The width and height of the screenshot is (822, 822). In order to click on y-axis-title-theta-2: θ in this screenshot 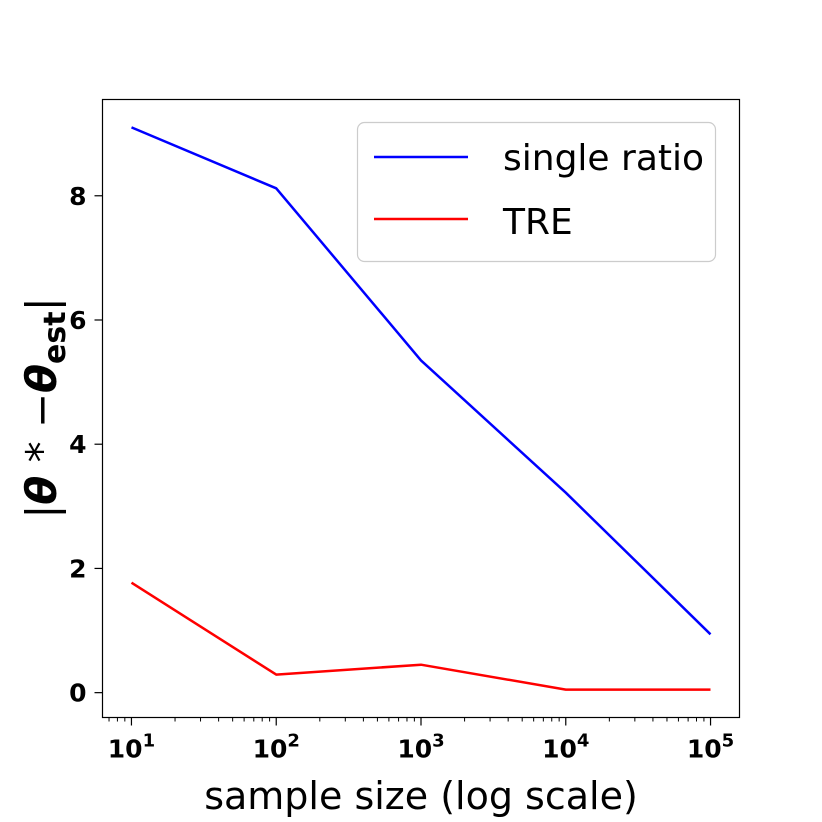, I will do `click(41, 378)`.